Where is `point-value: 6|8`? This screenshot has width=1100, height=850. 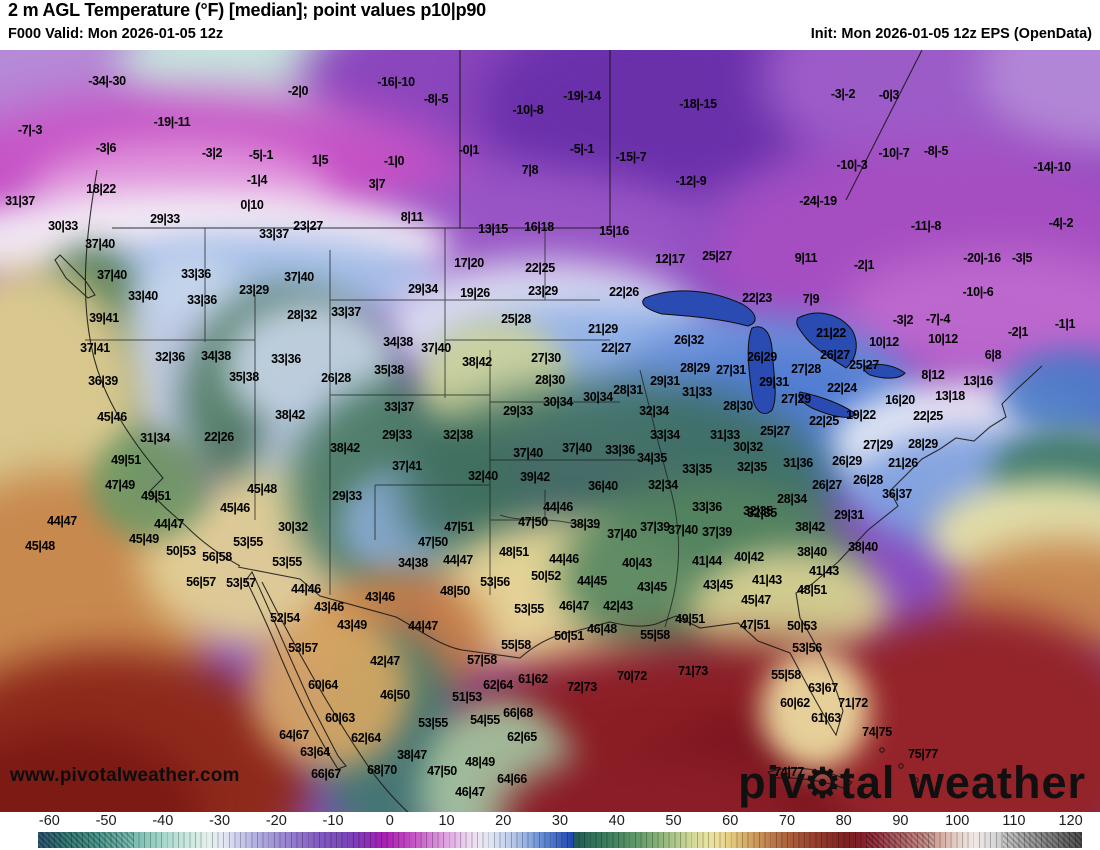 point-value: 6|8 is located at coordinates (993, 354).